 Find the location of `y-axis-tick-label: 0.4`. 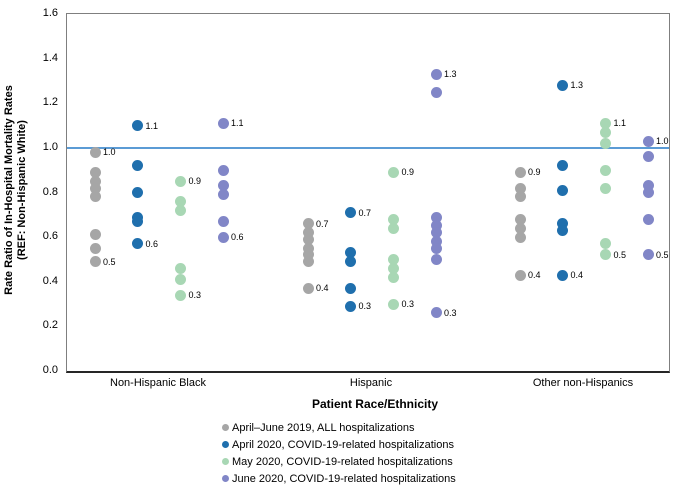

y-axis-tick-label: 0.4 is located at coordinates (50, 280).